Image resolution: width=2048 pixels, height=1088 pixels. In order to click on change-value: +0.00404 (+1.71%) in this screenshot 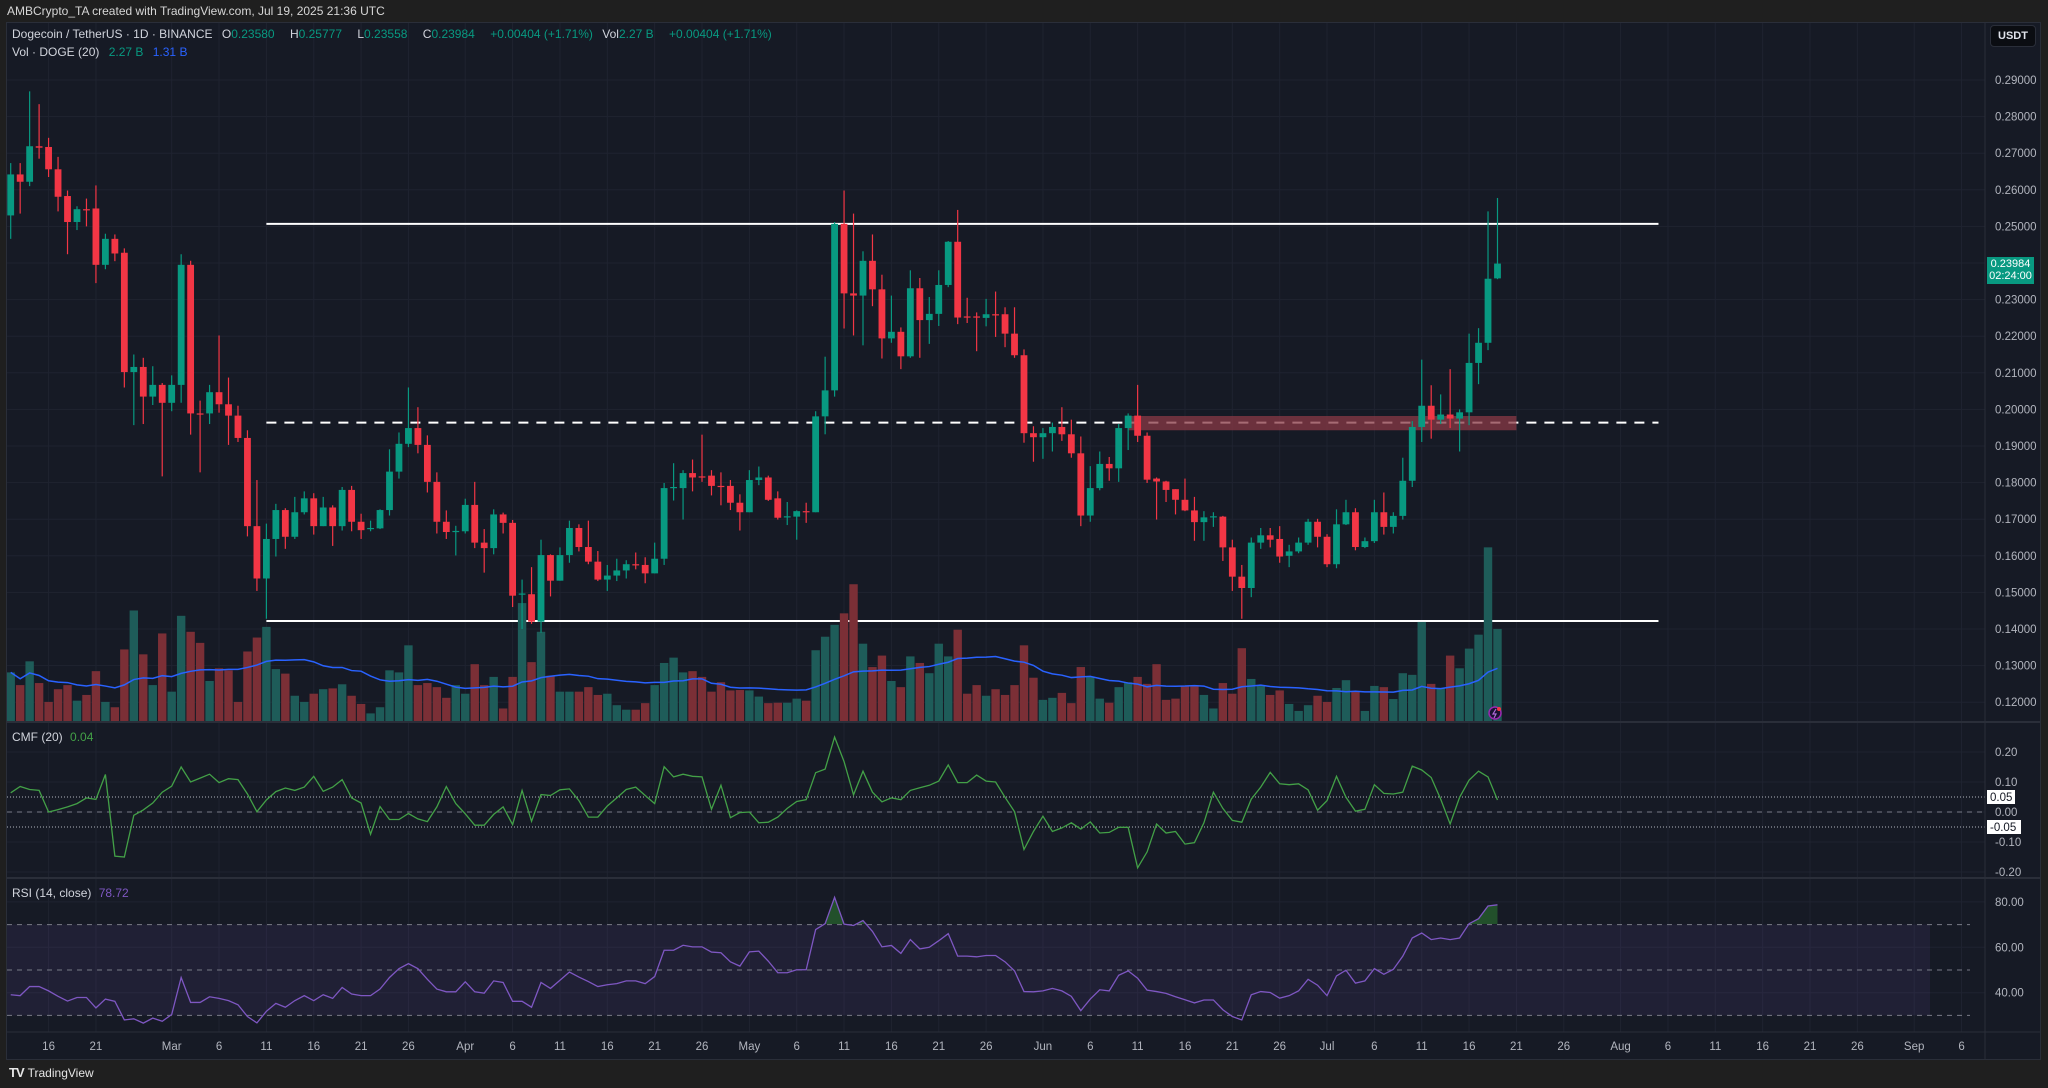, I will do `click(541, 34)`.